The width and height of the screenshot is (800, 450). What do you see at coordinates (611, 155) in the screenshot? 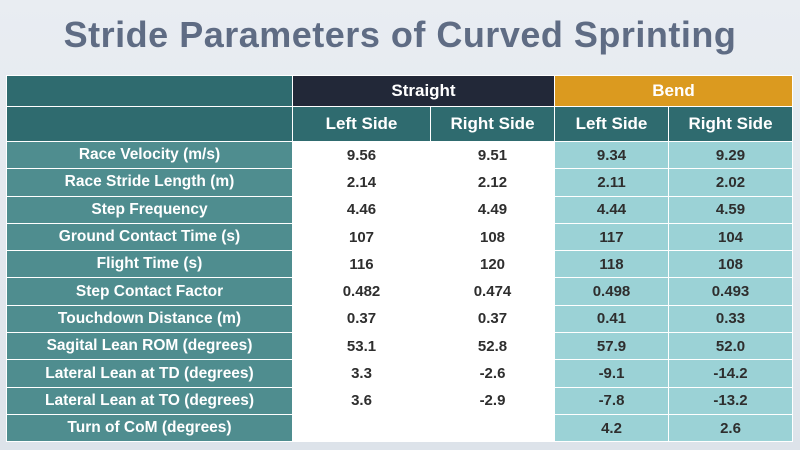
I see `value-cell: 9.34` at bounding box center [611, 155].